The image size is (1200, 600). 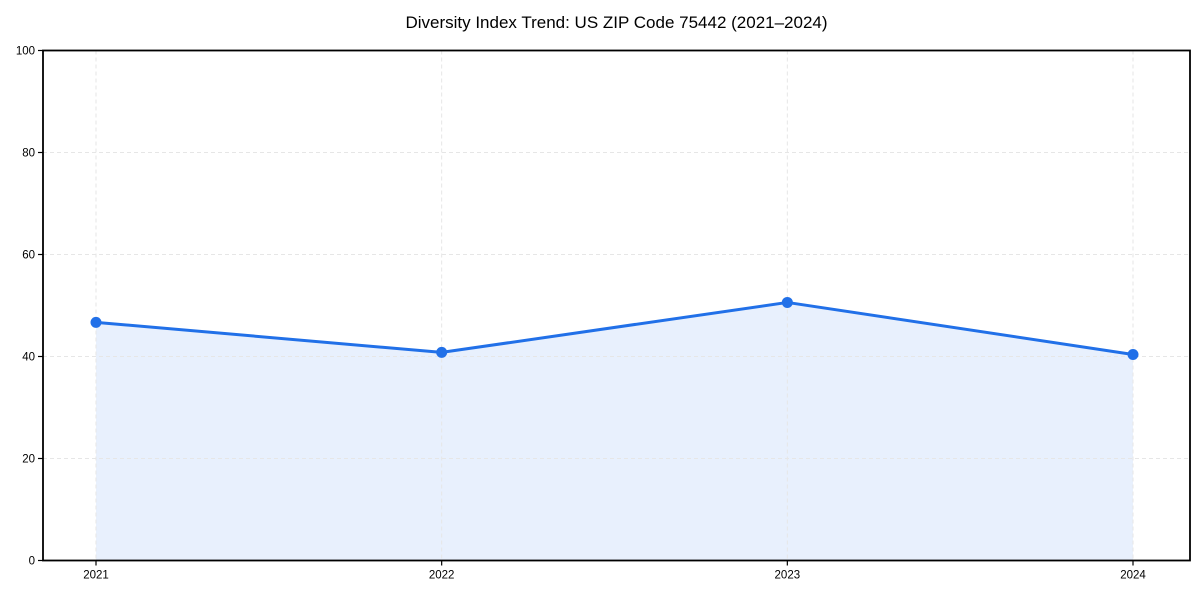 I want to click on y-axis-tick-label: 100, so click(x=25, y=52).